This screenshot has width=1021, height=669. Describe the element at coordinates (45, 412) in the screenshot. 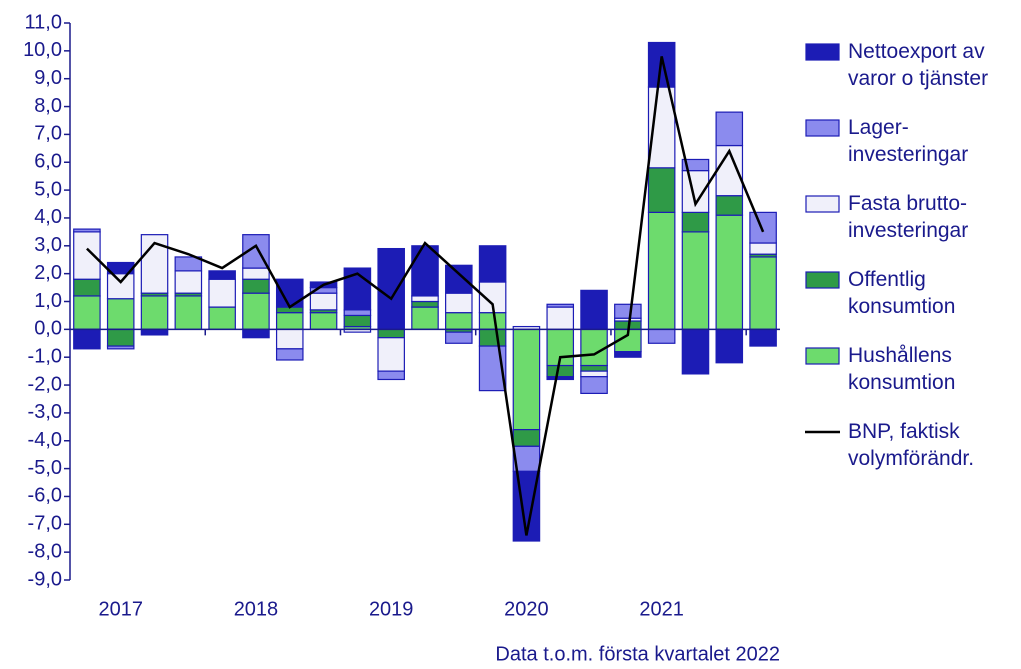

I see `y-tick-label: -3,0` at that location.